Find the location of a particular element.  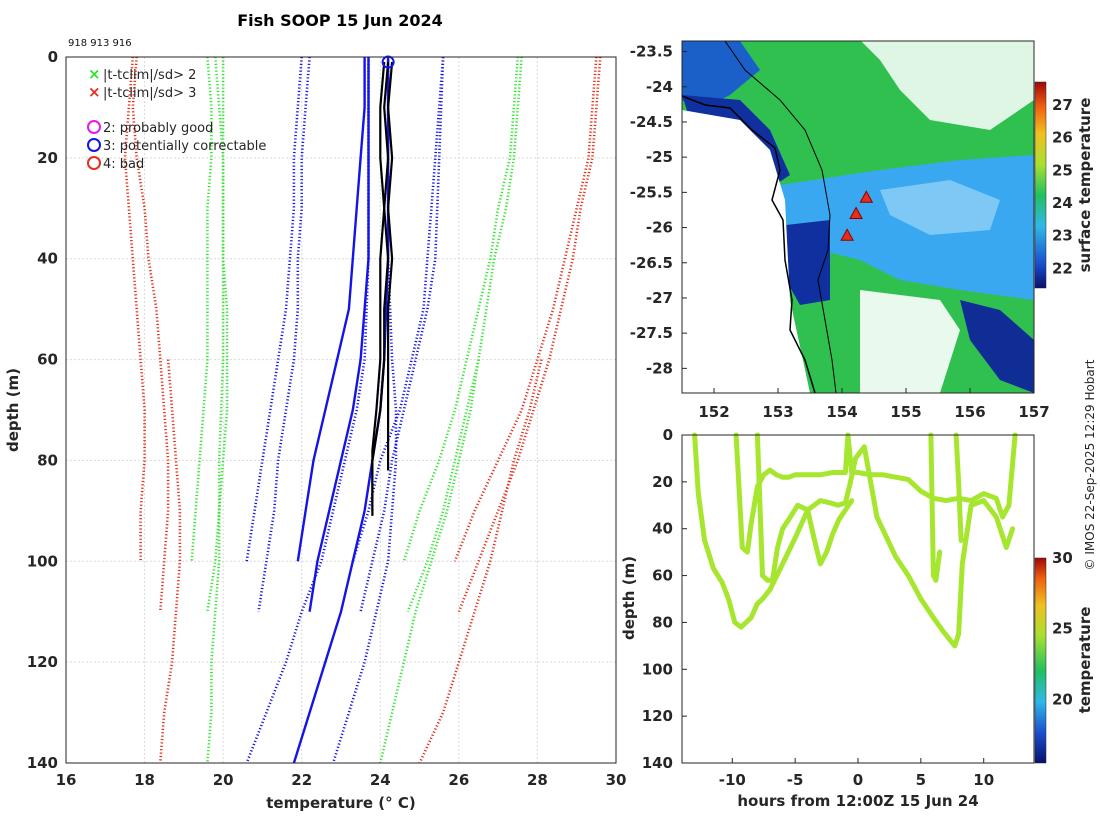

temp-colorbar-ticks: 20 25 30 is located at coordinates (1062, 628).